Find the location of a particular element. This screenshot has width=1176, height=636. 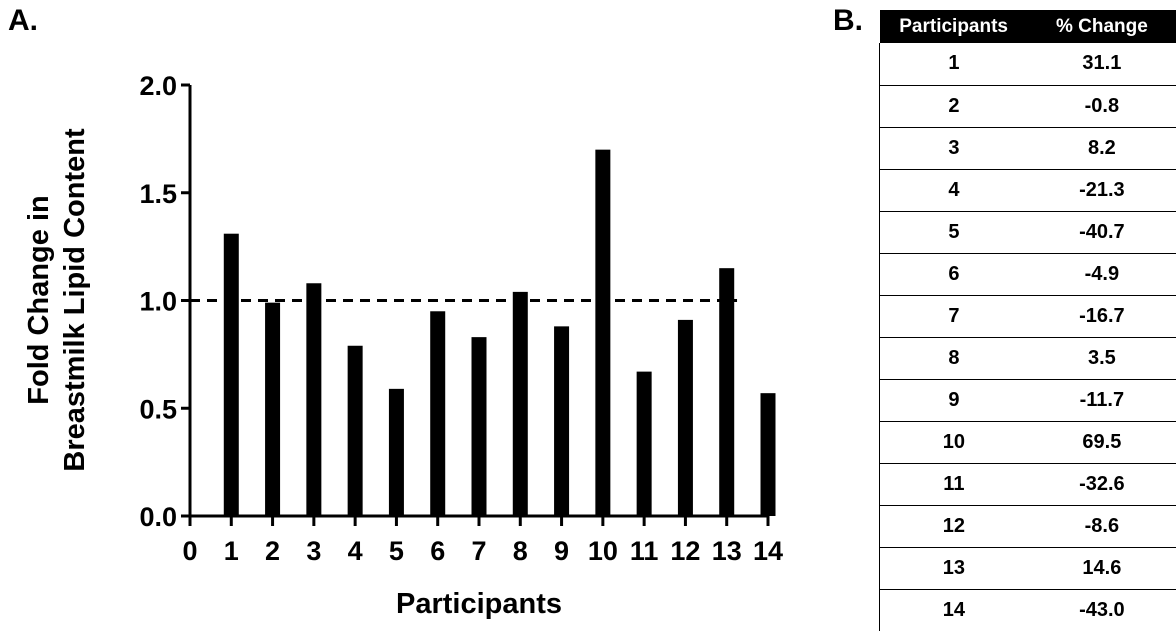

table-row: 10 69.5 is located at coordinates (1027, 442).